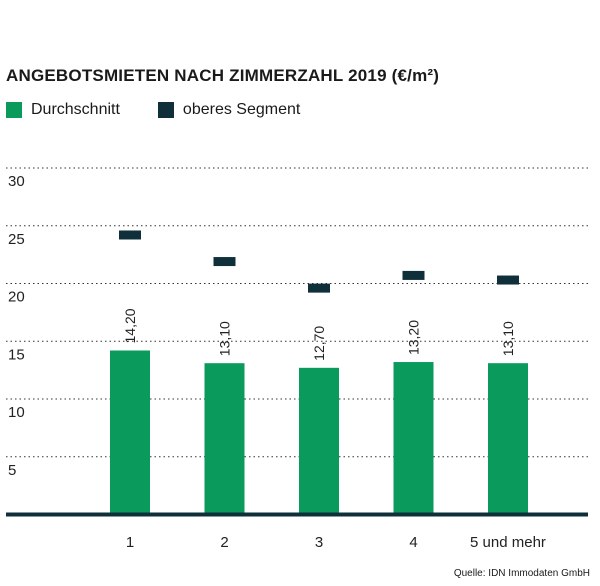 Image resolution: width=600 pixels, height=586 pixels. I want to click on y-tick-label-25: 25, so click(16, 239).